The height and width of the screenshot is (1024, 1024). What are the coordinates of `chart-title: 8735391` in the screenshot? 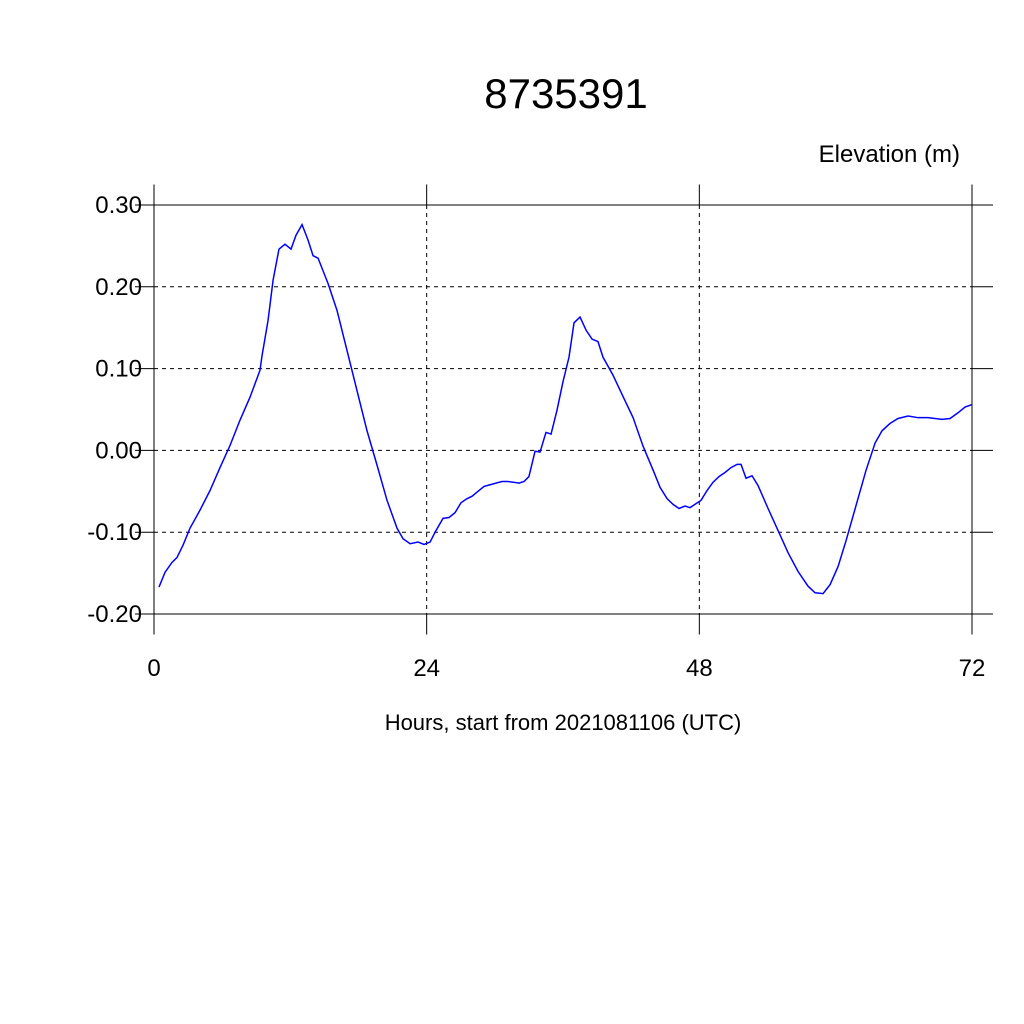 It's located at (566, 93).